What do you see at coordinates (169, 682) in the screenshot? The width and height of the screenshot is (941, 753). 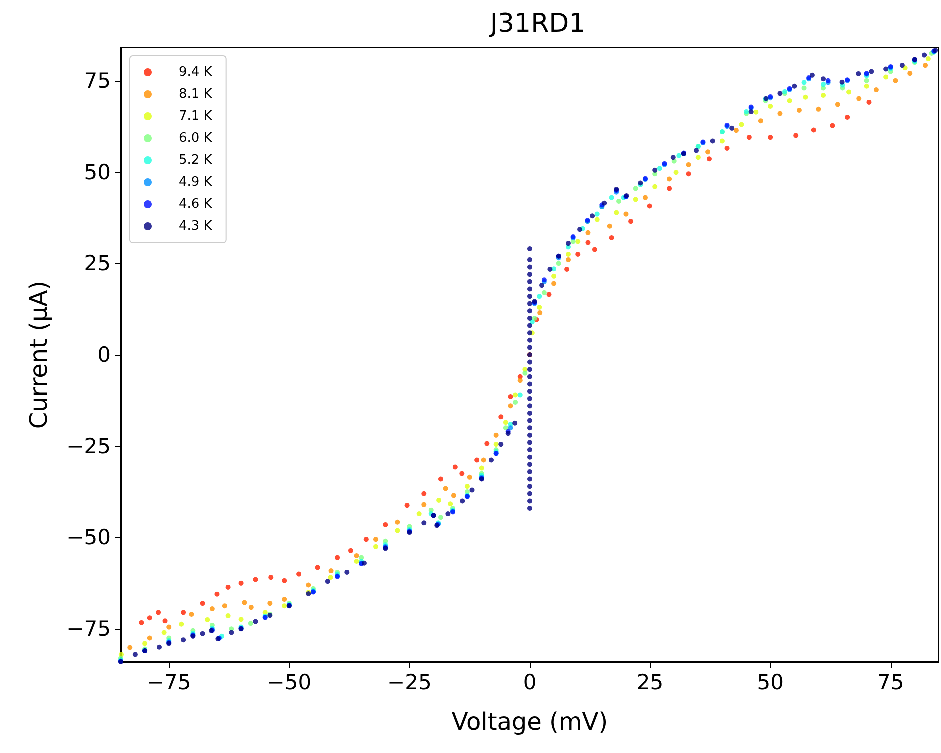 I see `x-tick-label: −75` at bounding box center [169, 682].